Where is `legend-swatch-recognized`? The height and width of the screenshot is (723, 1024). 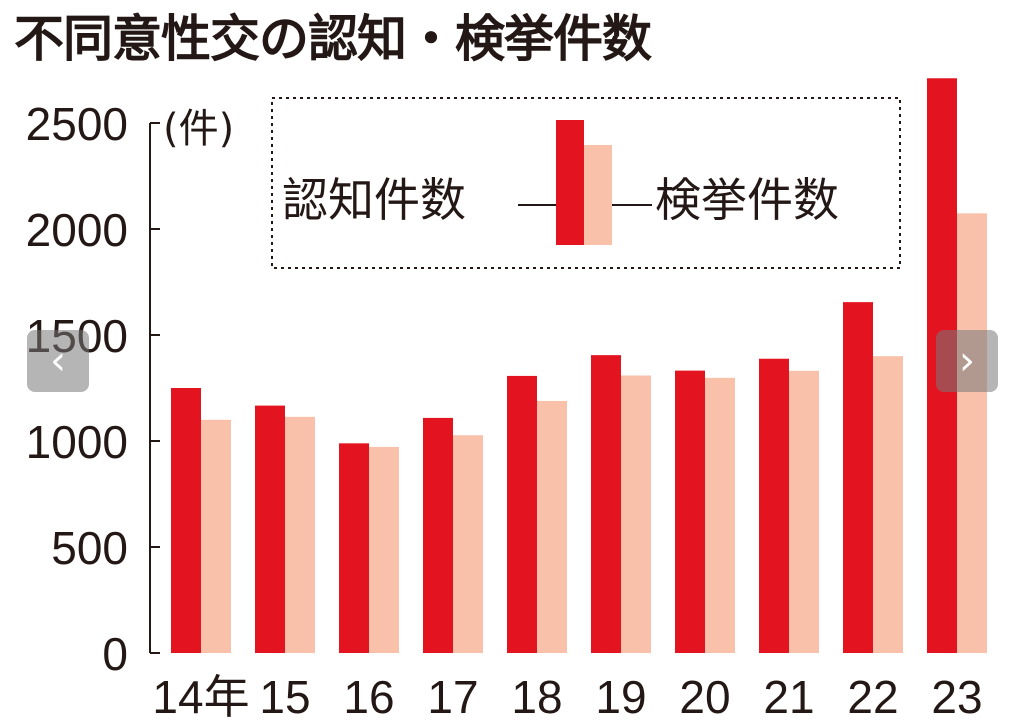 legend-swatch-recognized is located at coordinates (570, 182).